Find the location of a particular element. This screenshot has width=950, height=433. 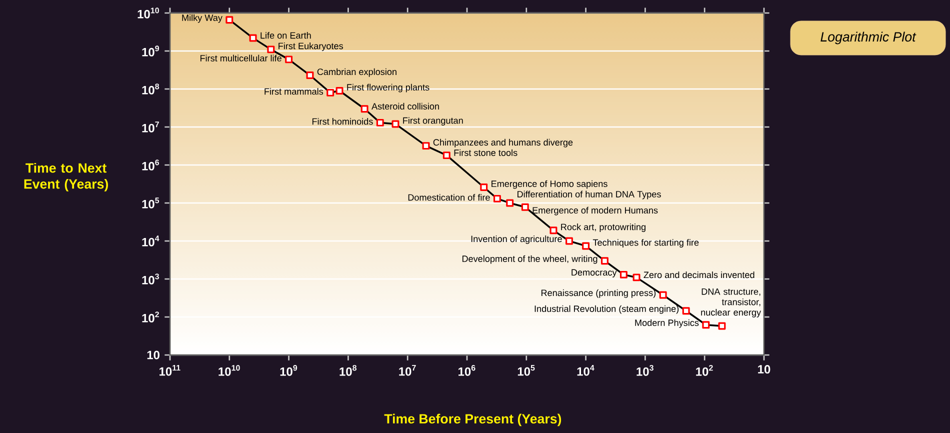

annotation: First mammals is located at coordinates (294, 91).